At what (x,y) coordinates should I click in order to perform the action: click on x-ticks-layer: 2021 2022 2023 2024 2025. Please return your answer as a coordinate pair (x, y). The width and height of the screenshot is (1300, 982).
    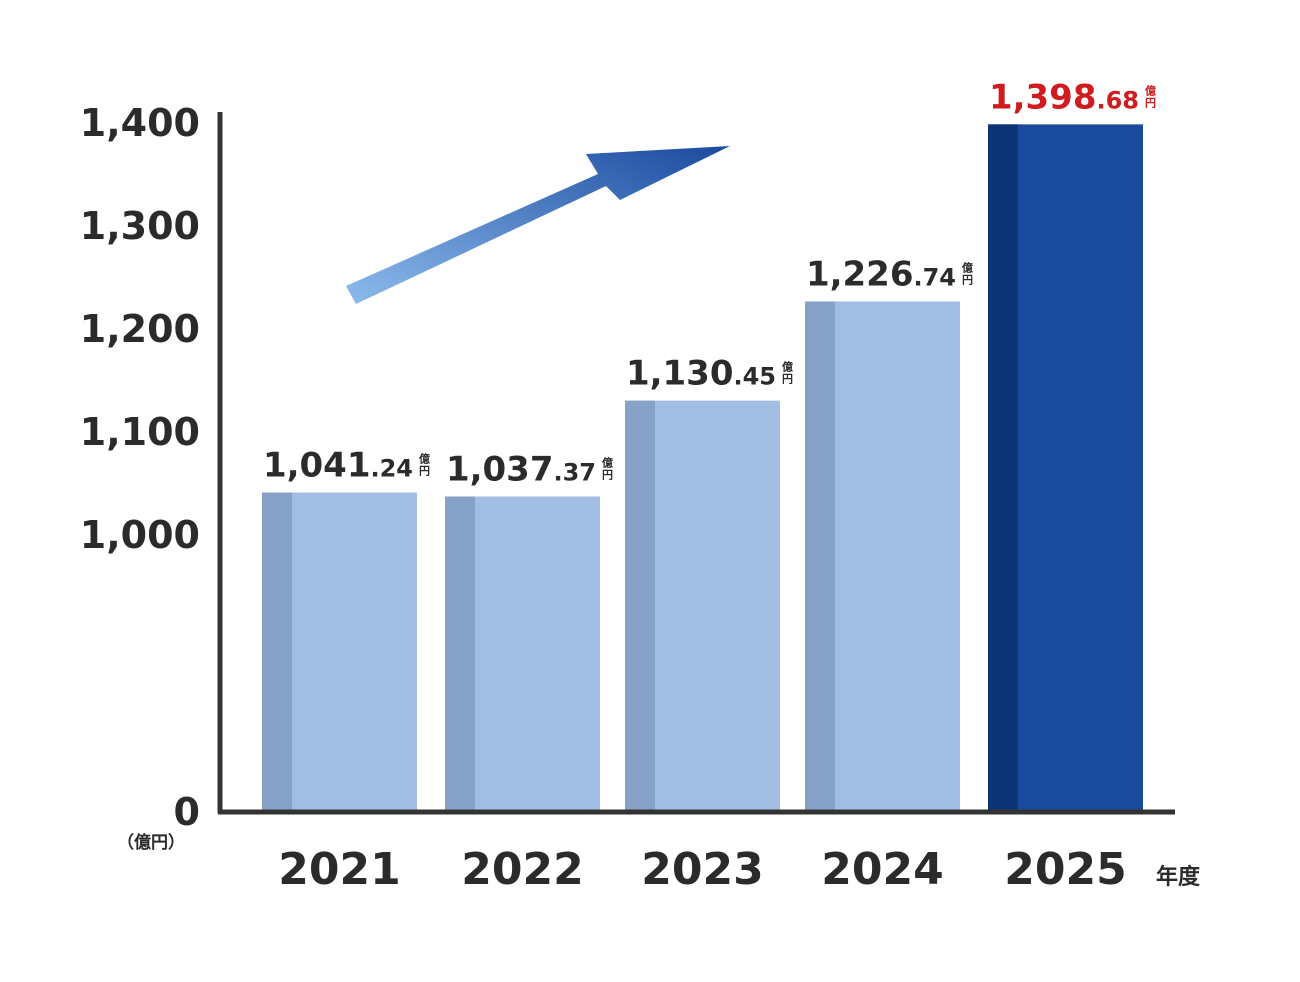
    Looking at the image, I should click on (702, 869).